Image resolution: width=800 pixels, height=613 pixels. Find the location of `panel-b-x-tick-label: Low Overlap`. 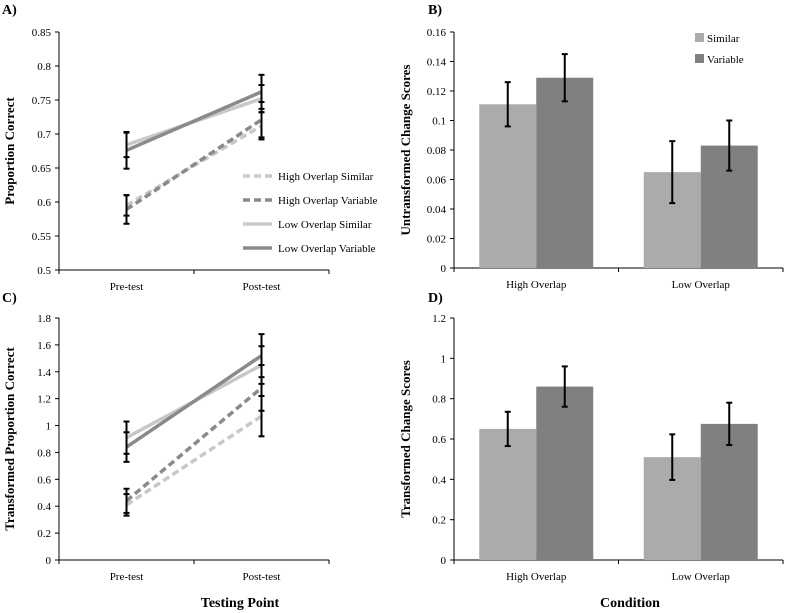

panel-b-x-tick-label: Low Overlap is located at coordinates (701, 285).